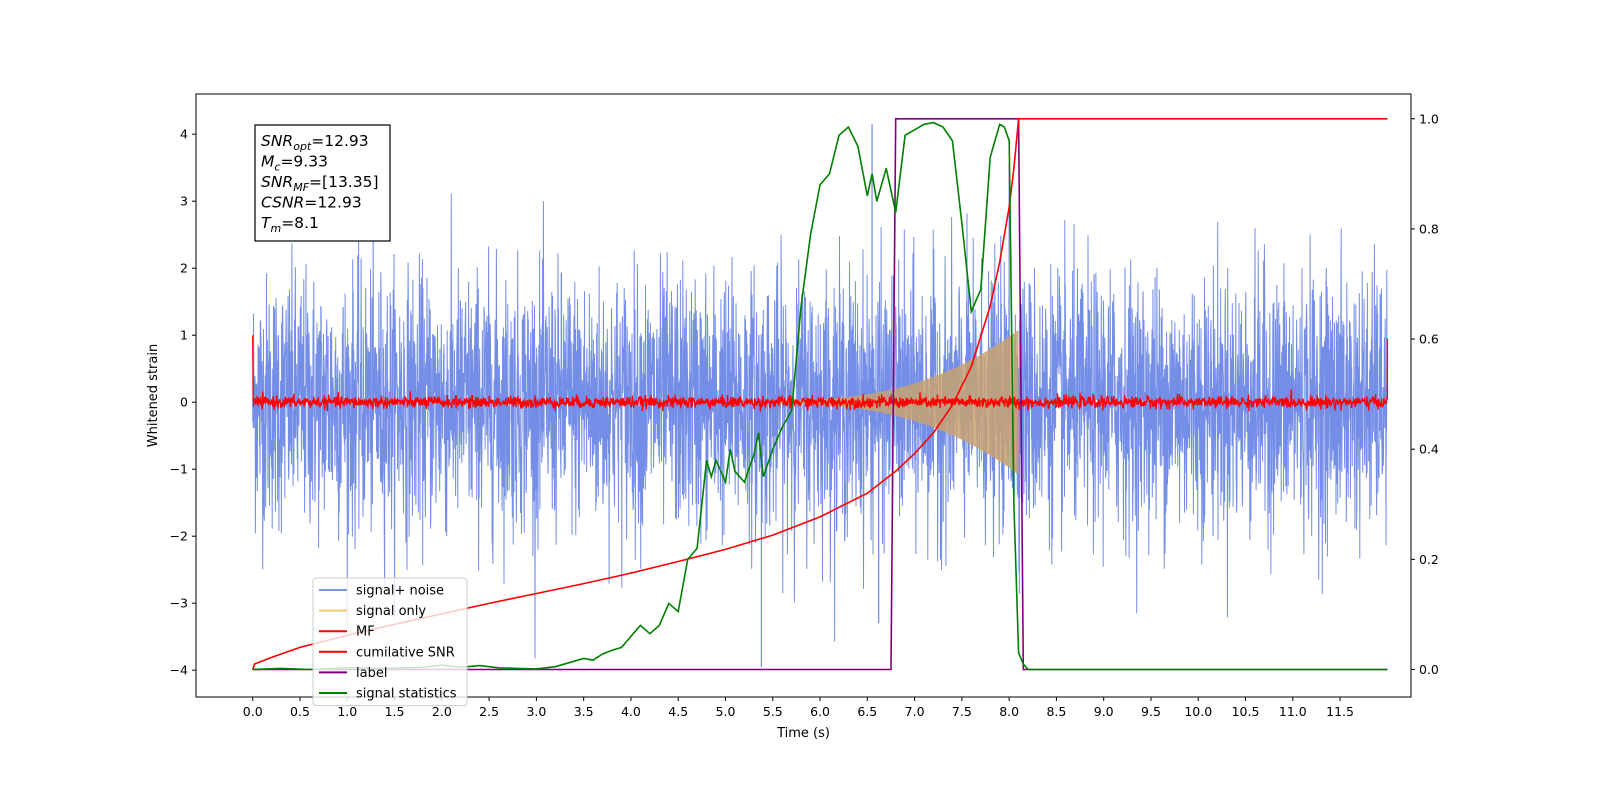 The height and width of the screenshot is (800, 1600). What do you see at coordinates (1429, 339) in the screenshot?
I see `y-right-tick-label: 0.6` at bounding box center [1429, 339].